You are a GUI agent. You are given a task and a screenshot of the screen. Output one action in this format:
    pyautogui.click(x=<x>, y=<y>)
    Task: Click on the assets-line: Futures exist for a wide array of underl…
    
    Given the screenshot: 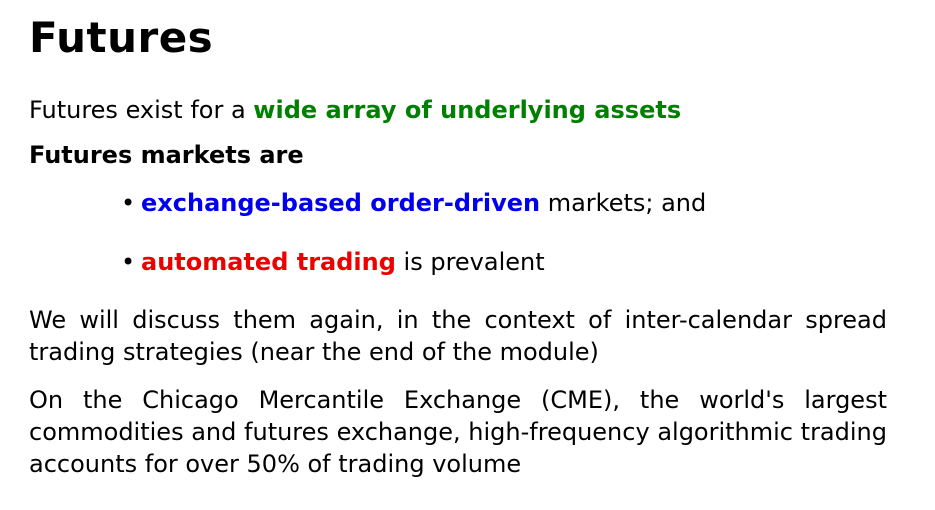 What is the action you would take?
    pyautogui.click(x=355, y=110)
    